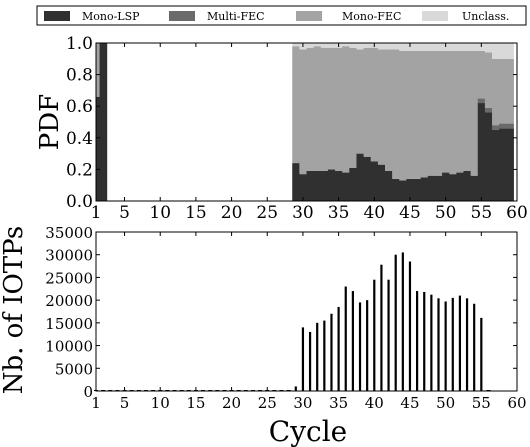 The image size is (530, 447). Describe the element at coordinates (79, 76) in the screenshot. I see `pdf-ytick-label: 0.8` at that location.